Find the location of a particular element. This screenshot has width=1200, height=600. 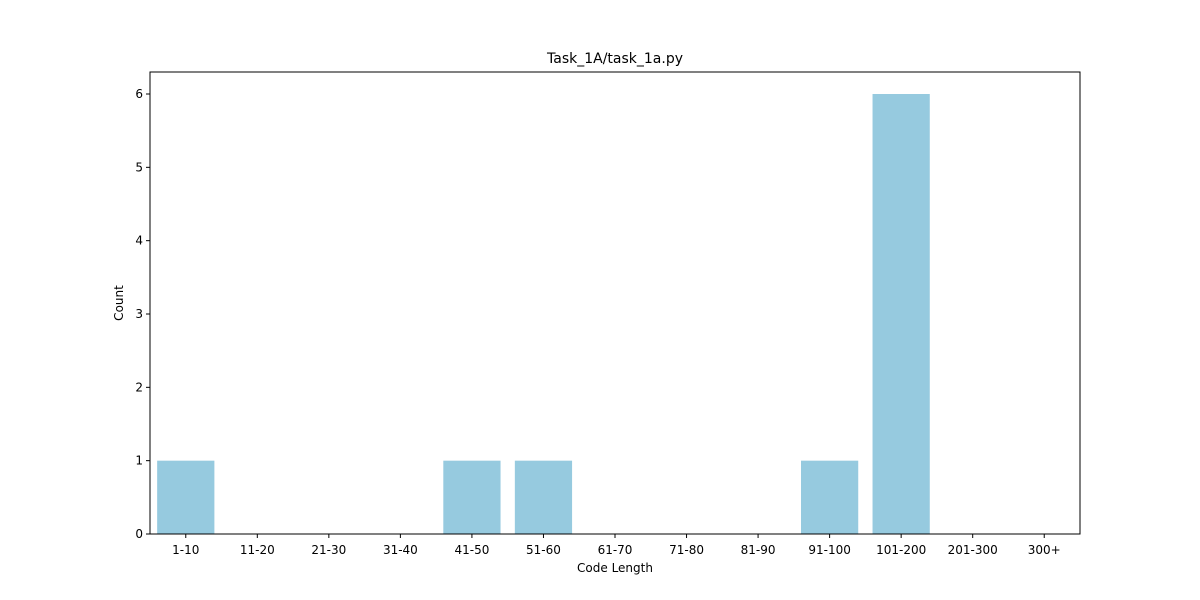

y-tick-label: 2 is located at coordinates (139, 387).